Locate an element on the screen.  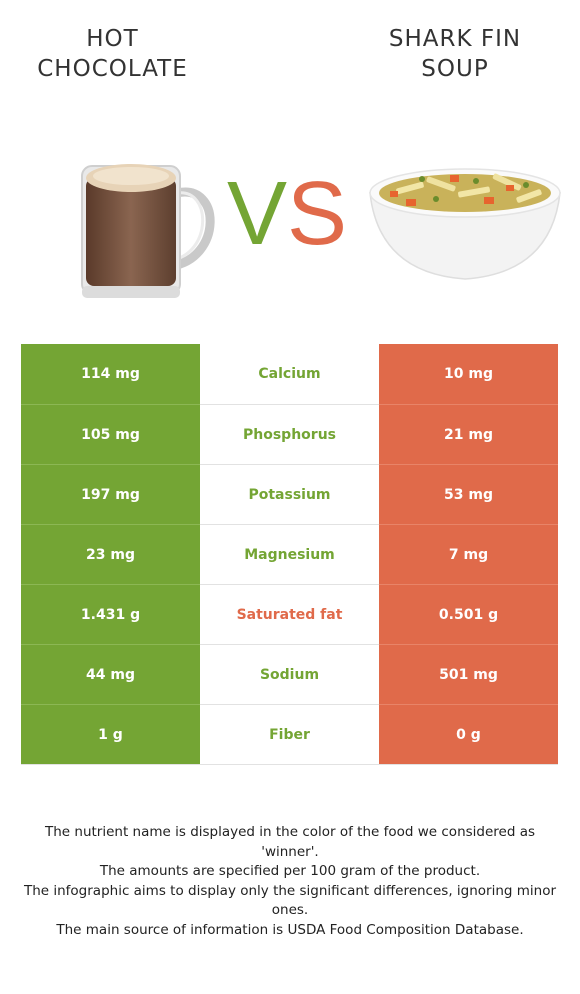
right-value-cell: 0 g is located at coordinates (468, 734).